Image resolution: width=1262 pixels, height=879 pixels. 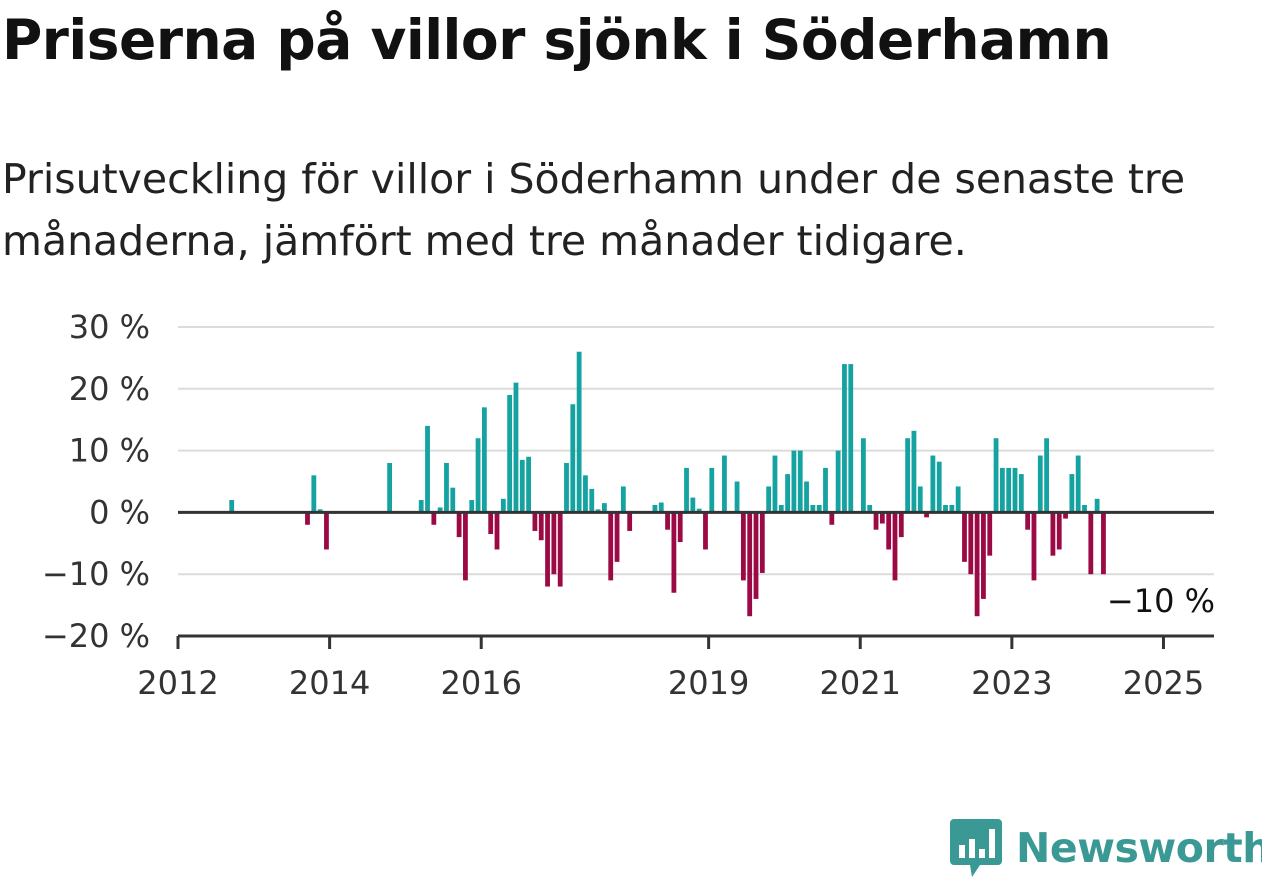 What do you see at coordinates (557, 40) in the screenshot?
I see `page-title: Priserna på villor sjönk i Söderhamn` at bounding box center [557, 40].